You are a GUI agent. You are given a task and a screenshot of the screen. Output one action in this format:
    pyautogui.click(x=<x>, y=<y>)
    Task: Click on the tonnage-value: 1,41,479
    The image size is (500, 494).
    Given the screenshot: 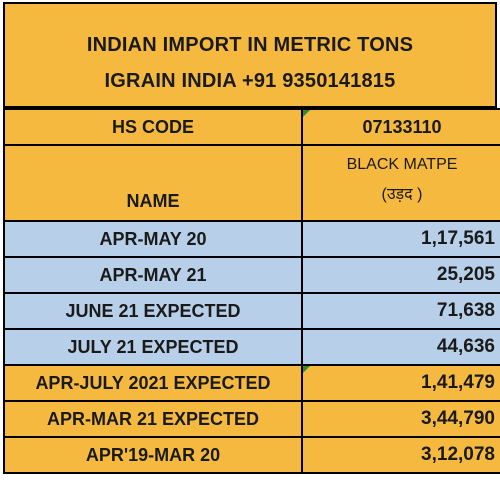 What is the action you would take?
    pyautogui.click(x=458, y=382)
    